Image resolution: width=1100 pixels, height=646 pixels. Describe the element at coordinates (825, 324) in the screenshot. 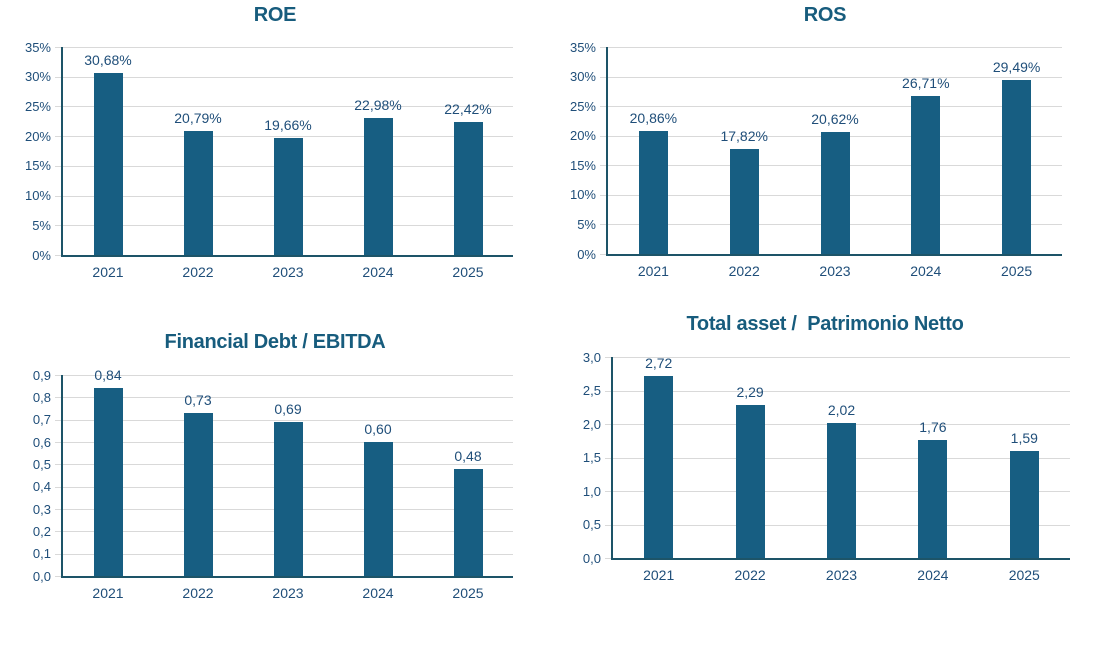

I see `chart-title-total-asset-patrimonio-netto: Total asset / Patrimonio Netto` at that location.